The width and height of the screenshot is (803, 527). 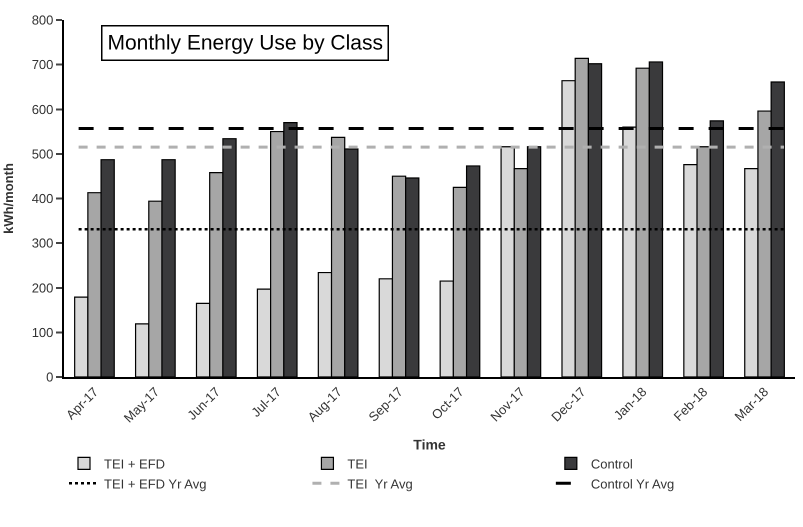 What do you see at coordinates (429, 444) in the screenshot?
I see `x-axis-title: Time` at bounding box center [429, 444].